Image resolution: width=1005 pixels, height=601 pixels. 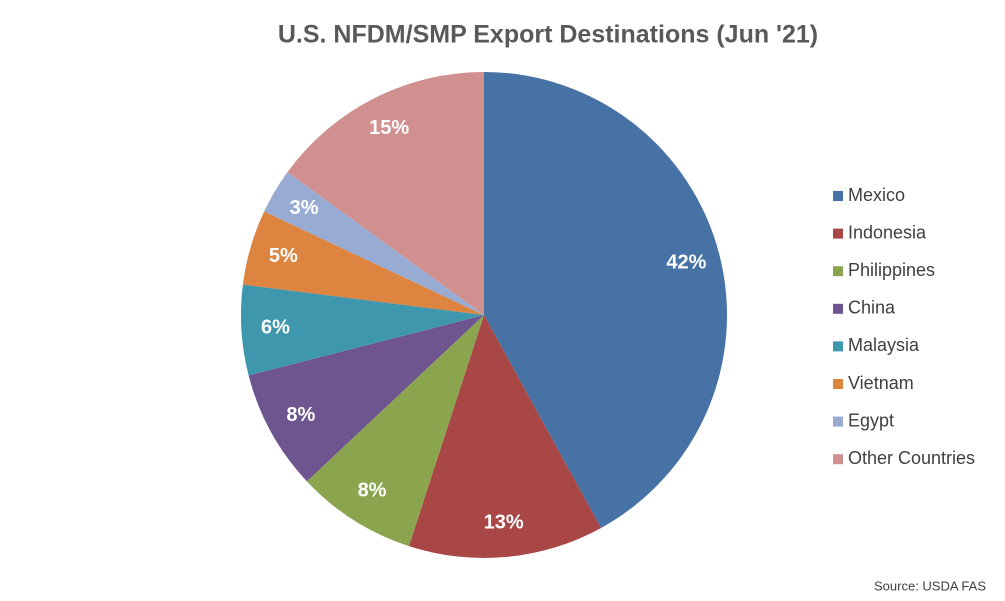 I want to click on legend-label: Indonesia, so click(x=887, y=232).